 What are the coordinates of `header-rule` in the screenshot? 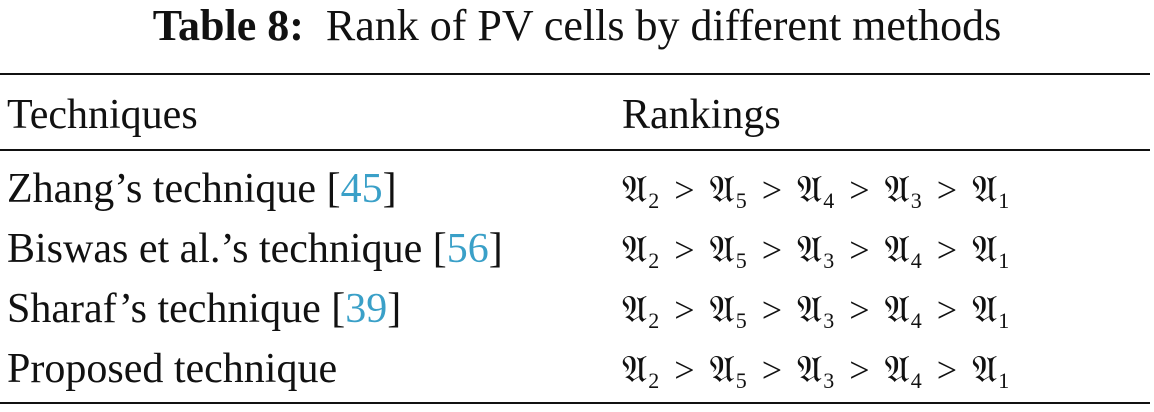 It's located at (575, 150).